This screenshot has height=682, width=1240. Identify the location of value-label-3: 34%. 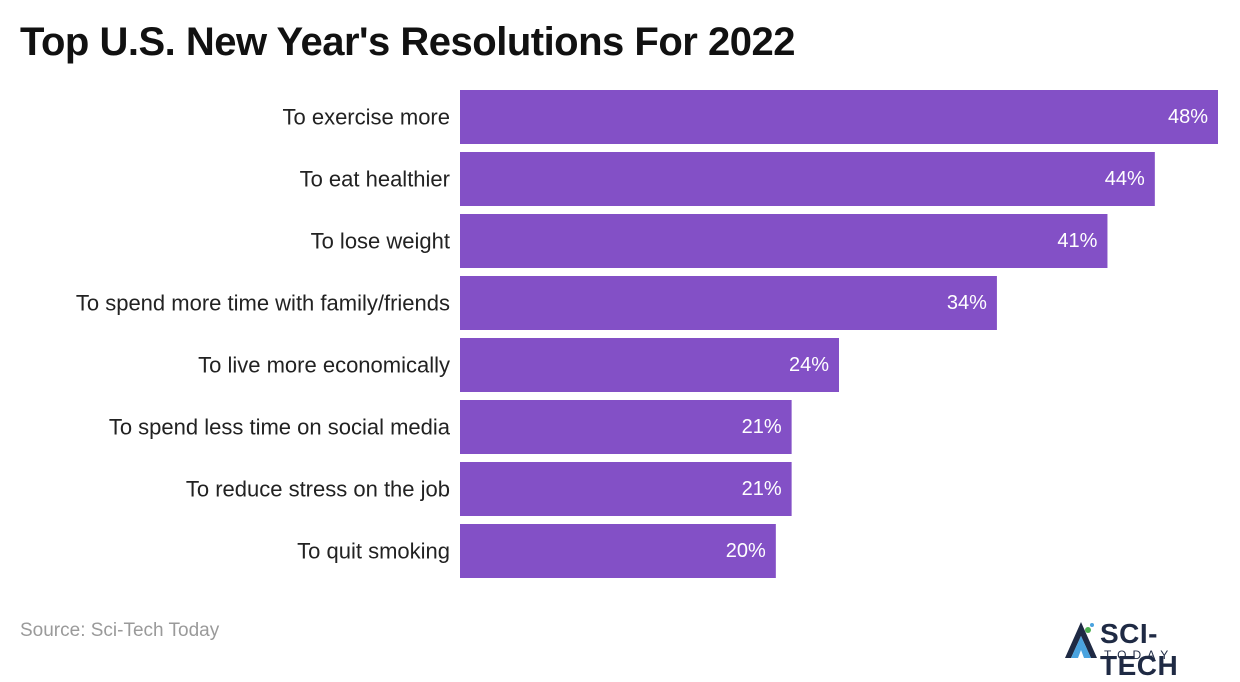
(967, 303).